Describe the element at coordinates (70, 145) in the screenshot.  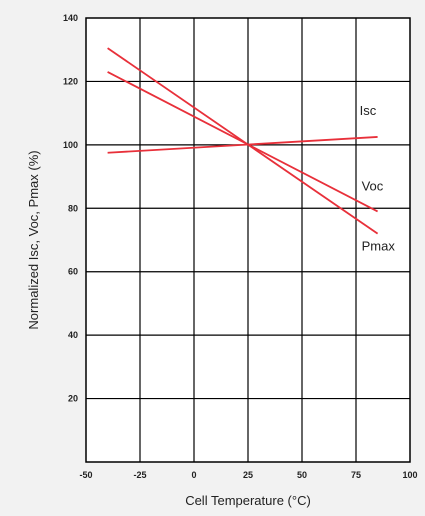
I see `y-tick-label: 100` at that location.